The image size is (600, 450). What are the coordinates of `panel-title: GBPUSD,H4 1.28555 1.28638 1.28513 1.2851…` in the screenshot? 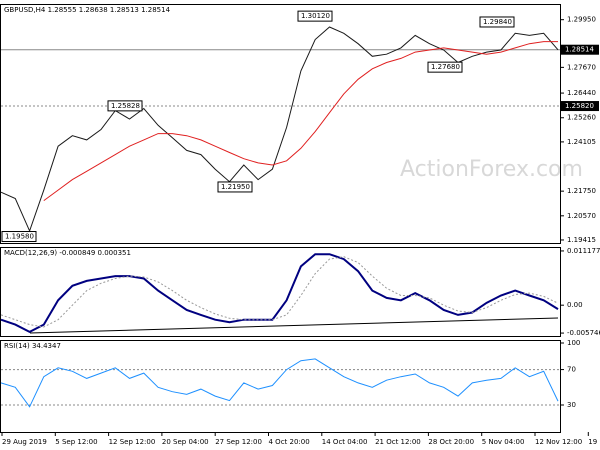 It's located at (87, 10).